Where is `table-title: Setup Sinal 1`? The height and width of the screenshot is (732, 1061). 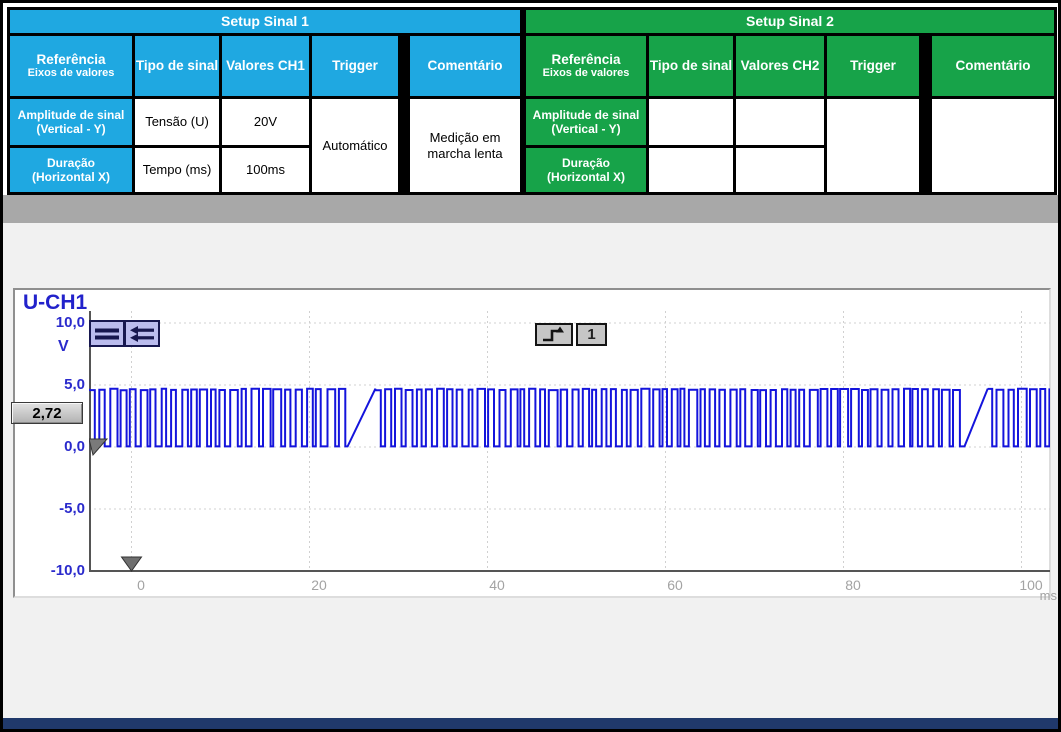
table-title: Setup Sinal 1 is located at coordinates (265, 21).